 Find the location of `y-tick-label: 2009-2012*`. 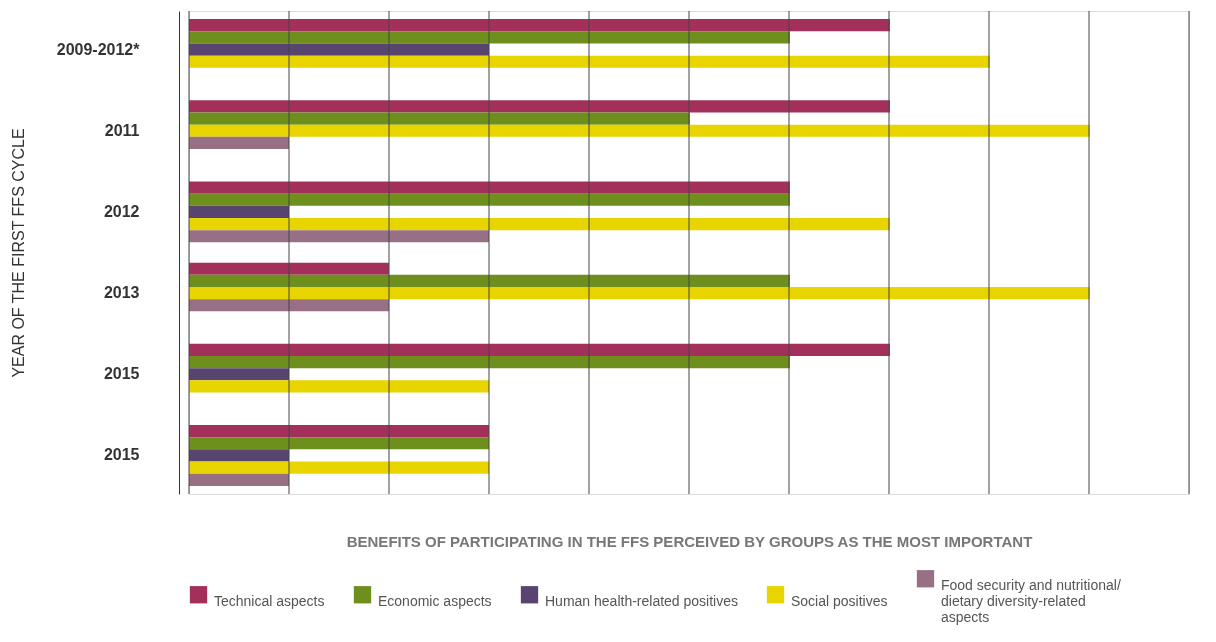

y-tick-label: 2009-2012* is located at coordinates (98, 49).